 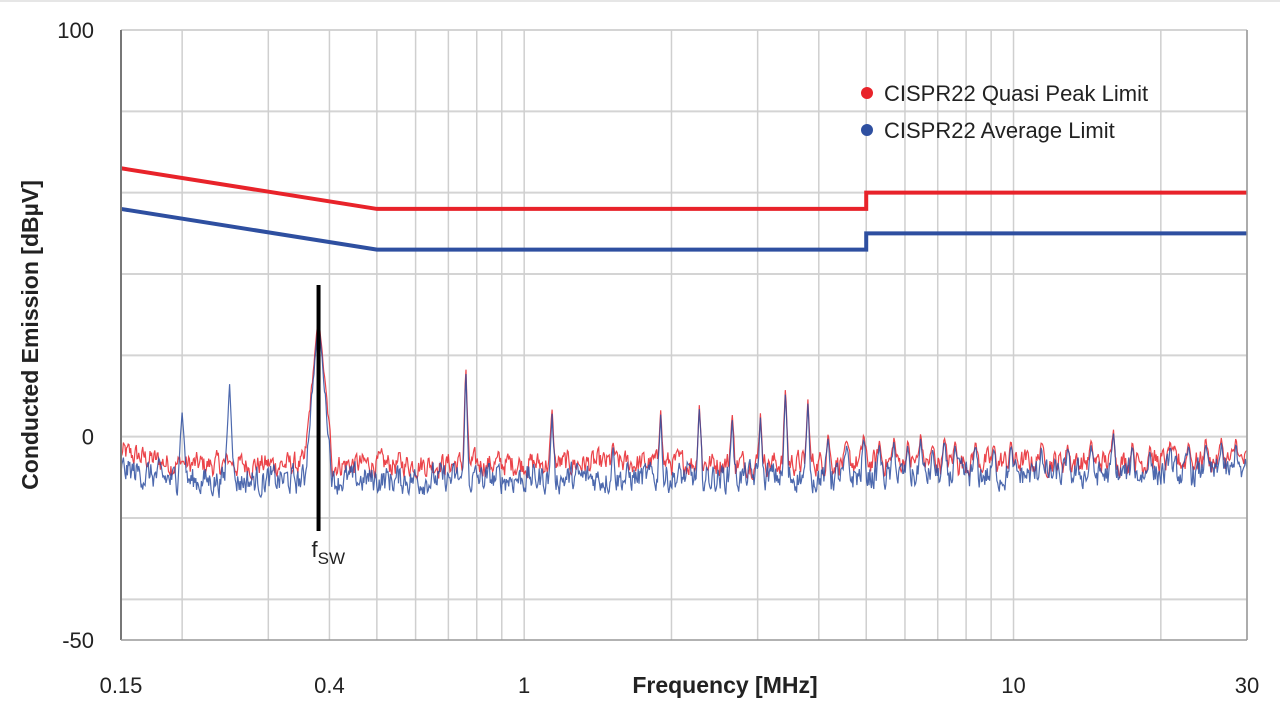 What do you see at coordinates (88, 437) in the screenshot?
I see `y-tick-label: 0` at bounding box center [88, 437].